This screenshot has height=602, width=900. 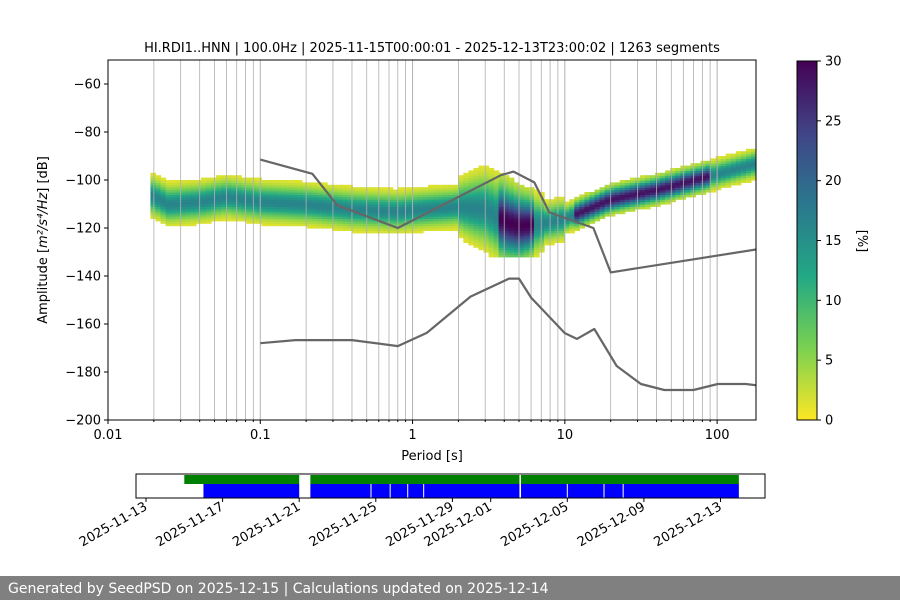 What do you see at coordinates (833, 62) in the screenshot?
I see `colorbar-tick-label: 30` at bounding box center [833, 62].